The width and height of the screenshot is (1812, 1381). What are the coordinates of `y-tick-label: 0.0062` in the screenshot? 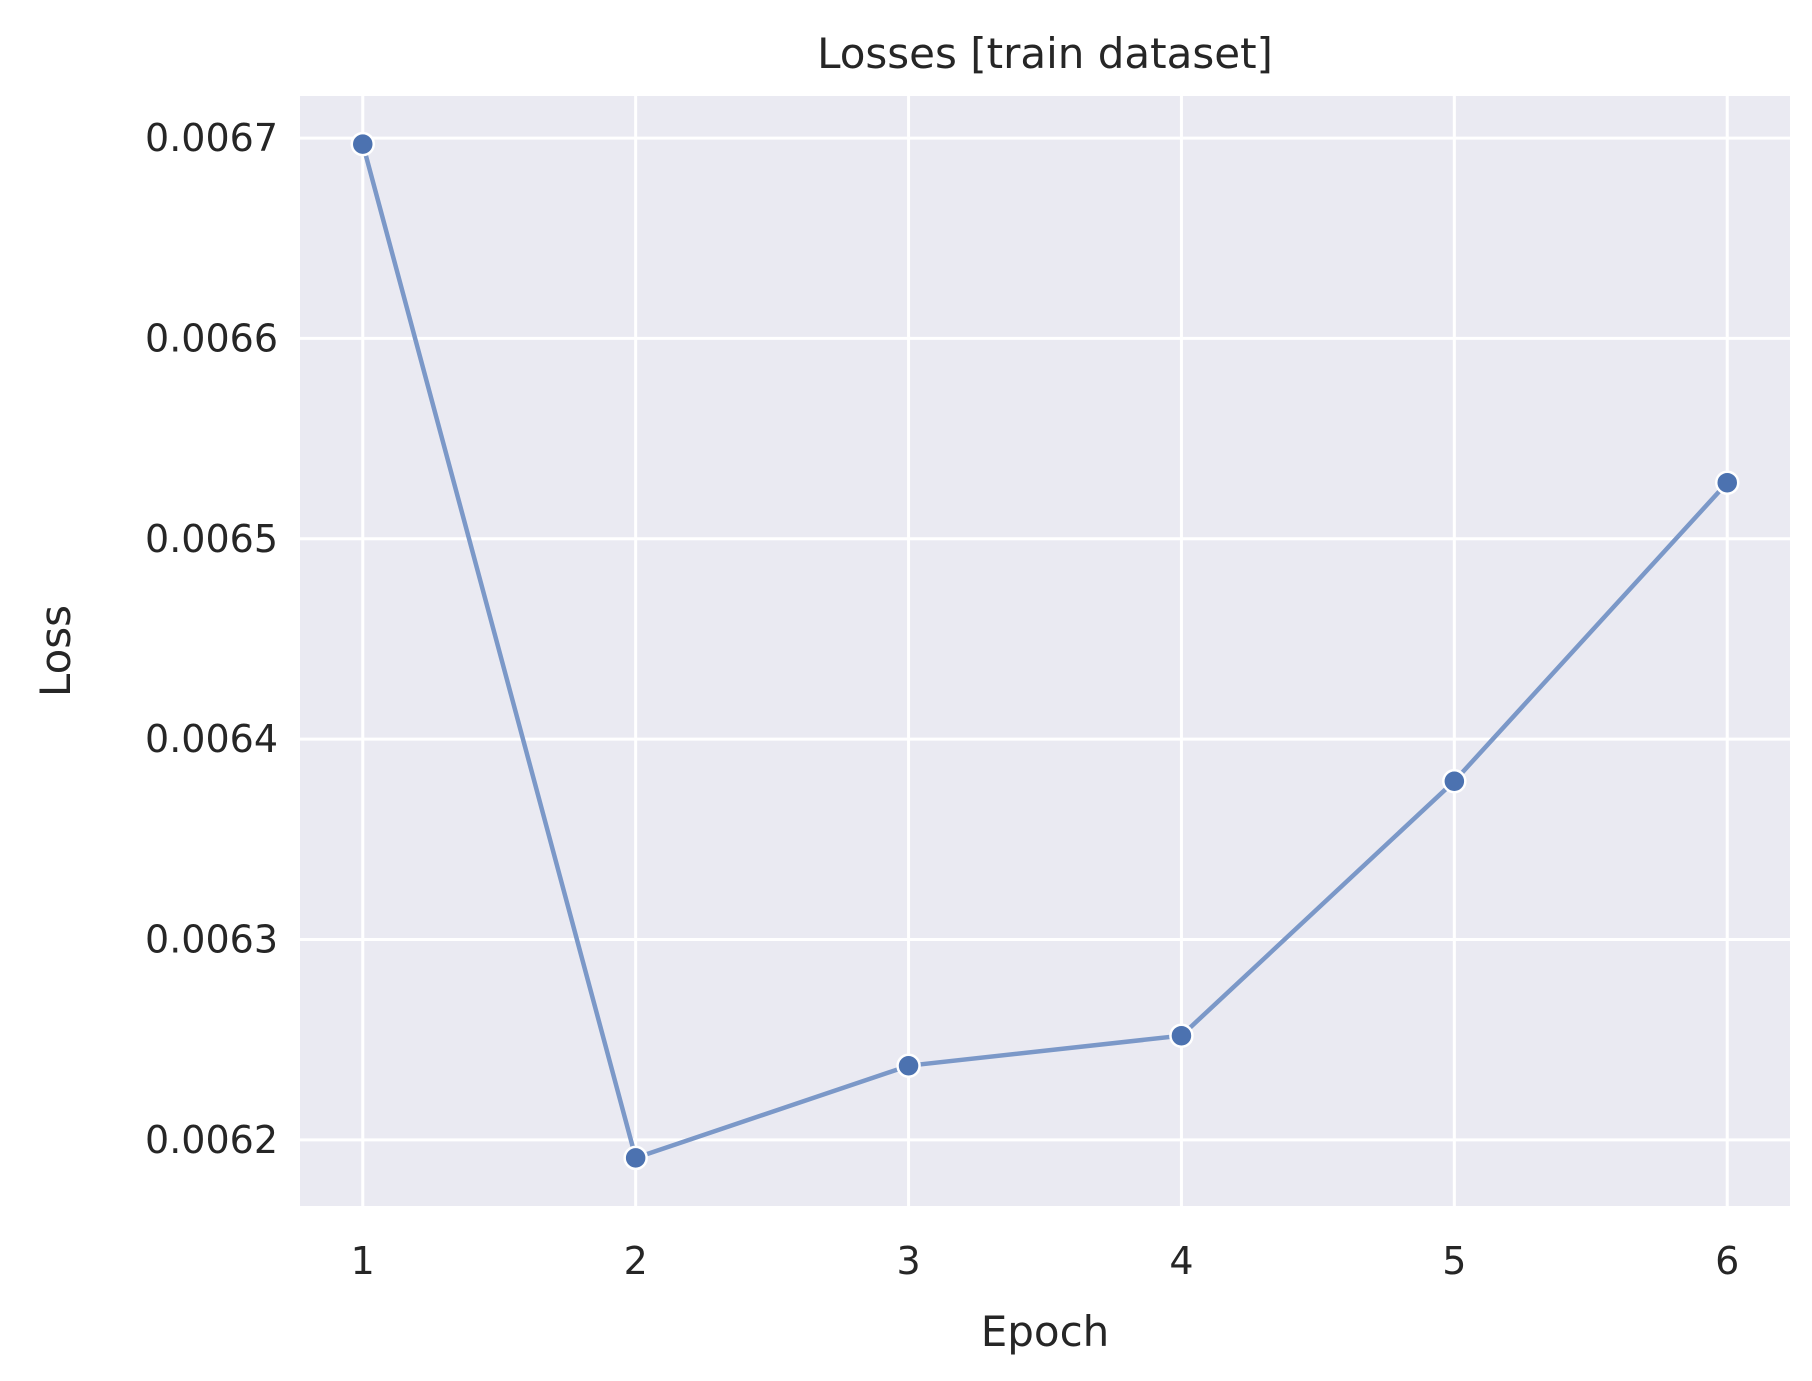 It's located at (211, 1140).